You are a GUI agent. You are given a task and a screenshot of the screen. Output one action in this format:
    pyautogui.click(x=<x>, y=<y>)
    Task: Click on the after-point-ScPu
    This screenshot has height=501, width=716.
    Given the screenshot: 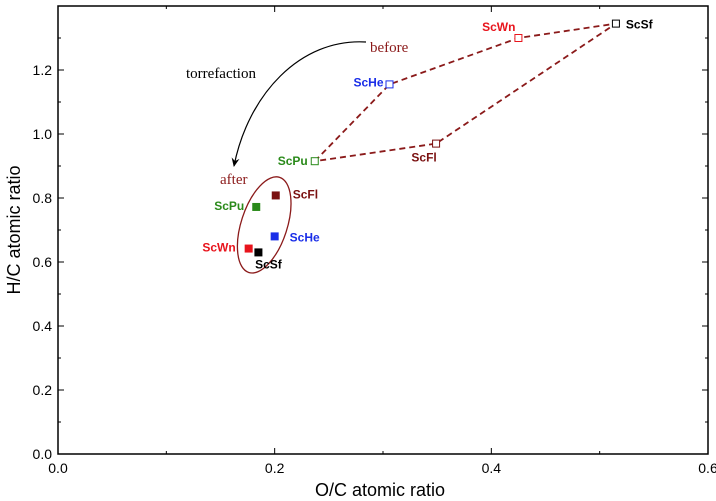 What is the action you would take?
    pyautogui.click(x=256, y=206)
    